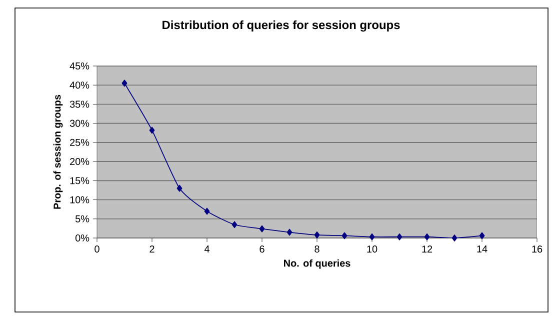 The width and height of the screenshot is (558, 320). I want to click on y-tick-label: 5%, so click(82, 218).